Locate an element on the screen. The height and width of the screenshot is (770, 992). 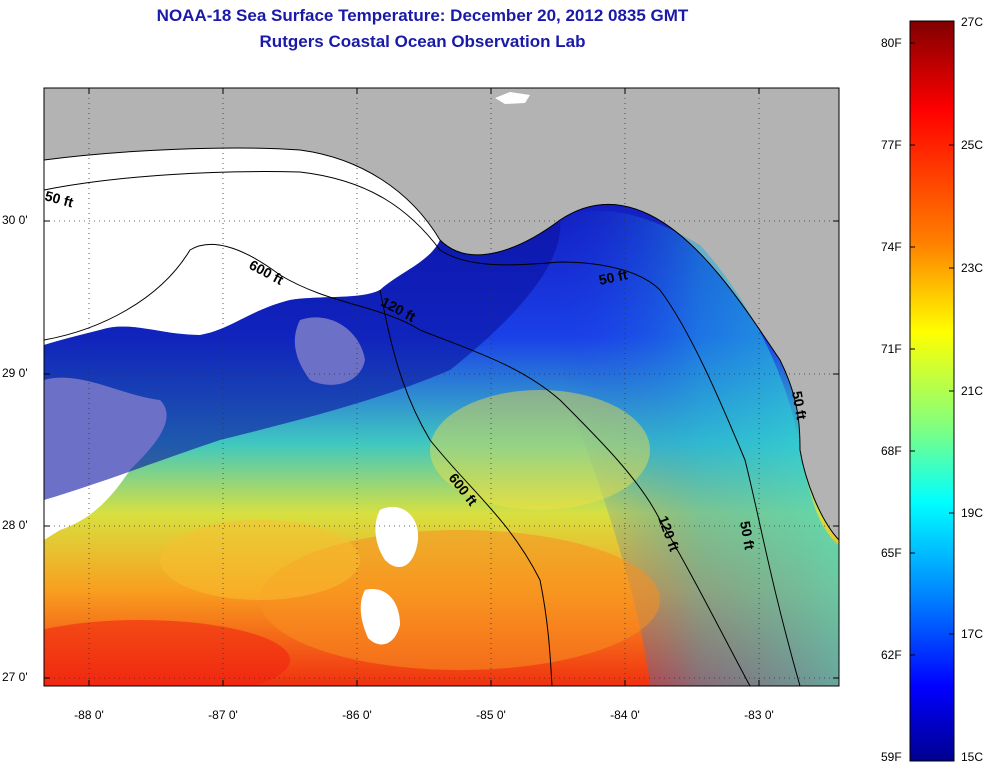
colorbar-fahrenheit-label: 71F is located at coordinates (891, 349).